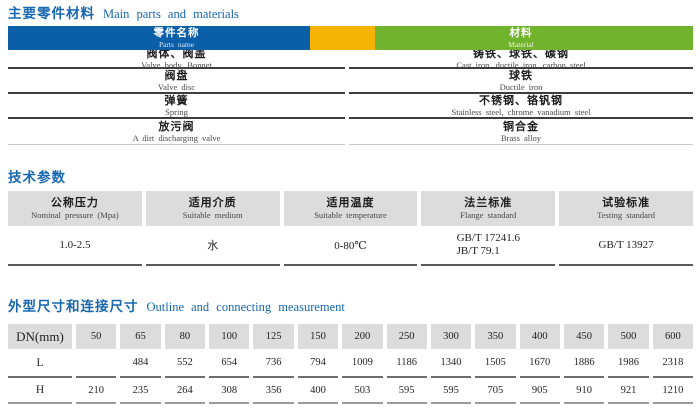 The height and width of the screenshot is (415, 700). What do you see at coordinates (185, 391) in the screenshot?
I see `h-value-cell: 264` at bounding box center [185, 391].